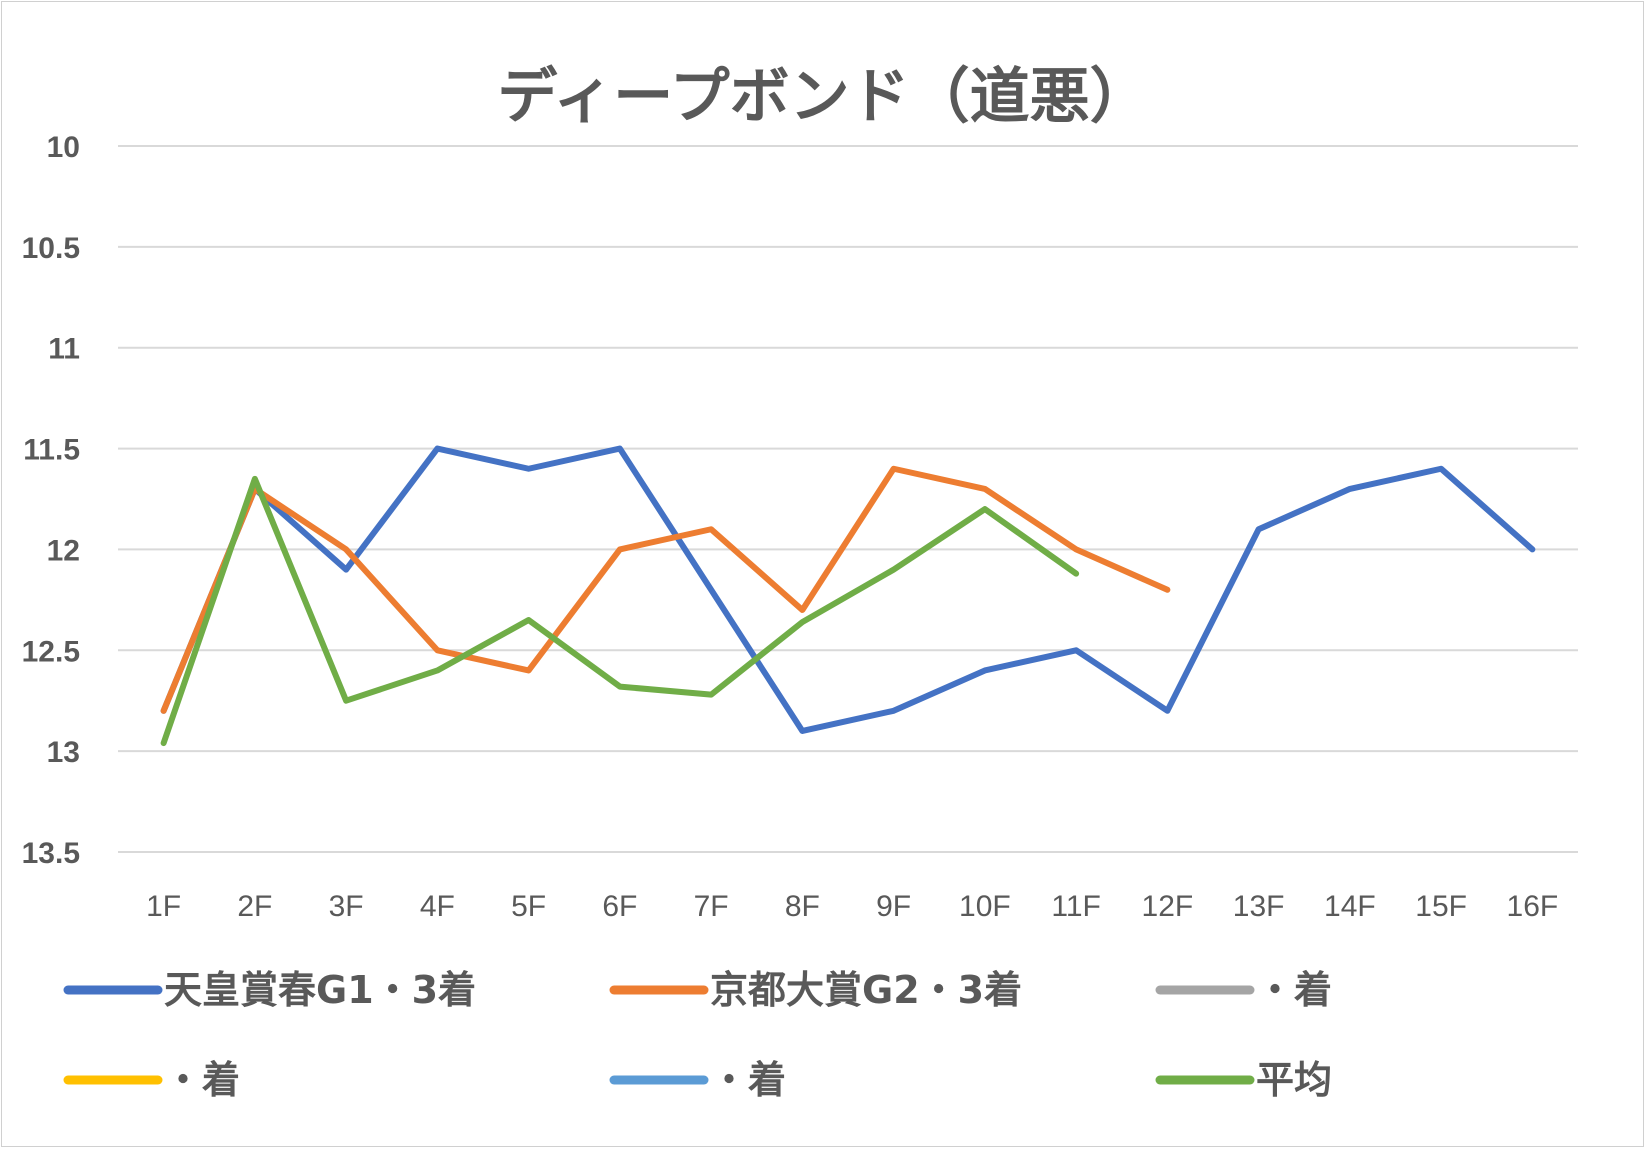  Describe the element at coordinates (802, 906) in the screenshot. I see `x-tick-label: 8F` at that location.